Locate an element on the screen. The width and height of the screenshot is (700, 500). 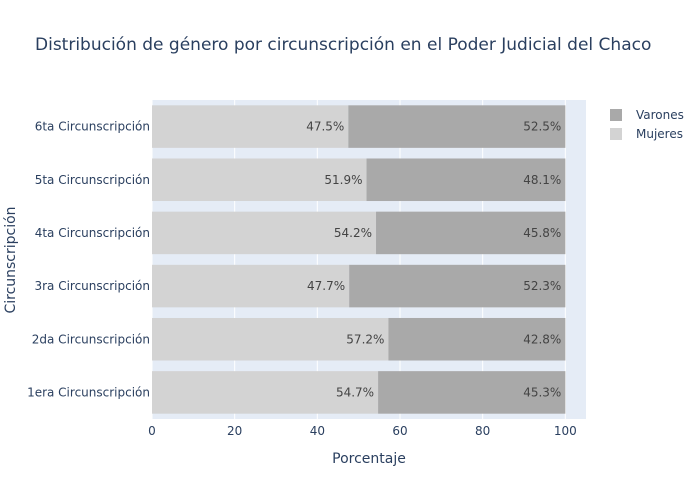
bar-label-mujeres-5: 51.9% is located at coordinates (343, 180).